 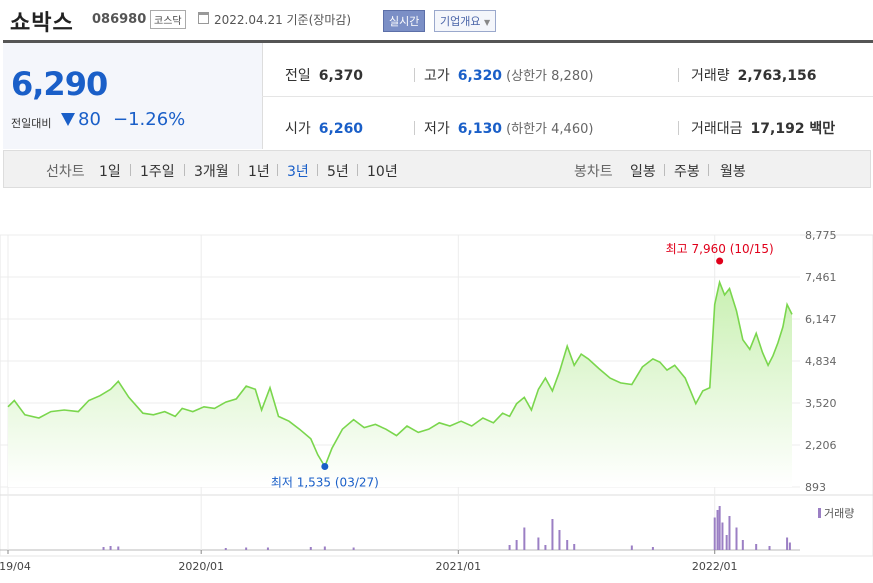 What do you see at coordinates (201, 566) in the screenshot?
I see `x-tick-label: 2020/01` at bounding box center [201, 566].